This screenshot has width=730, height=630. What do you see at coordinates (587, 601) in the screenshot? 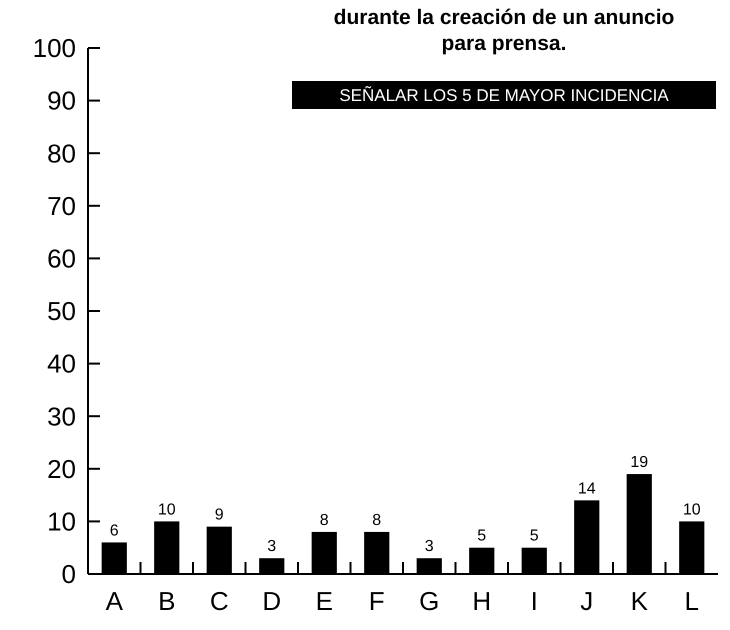
I see `x-tick-label: J` at bounding box center [587, 601].